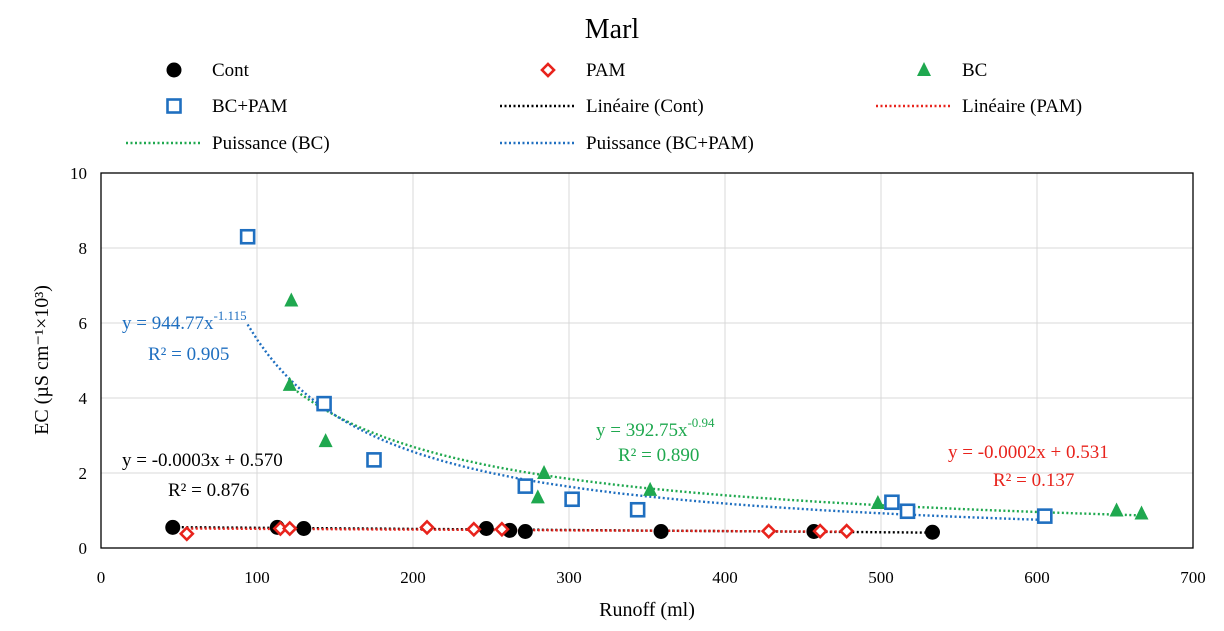  Describe the element at coordinates (413, 577) in the screenshot. I see `x-tick-label-2: 200` at that location.